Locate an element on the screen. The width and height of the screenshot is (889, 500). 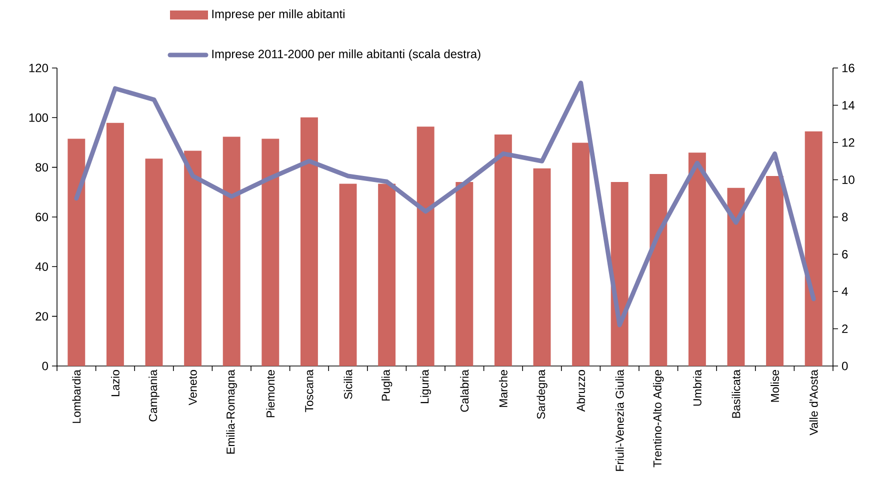
y-tick-label: 120 is located at coordinates (38, 68).